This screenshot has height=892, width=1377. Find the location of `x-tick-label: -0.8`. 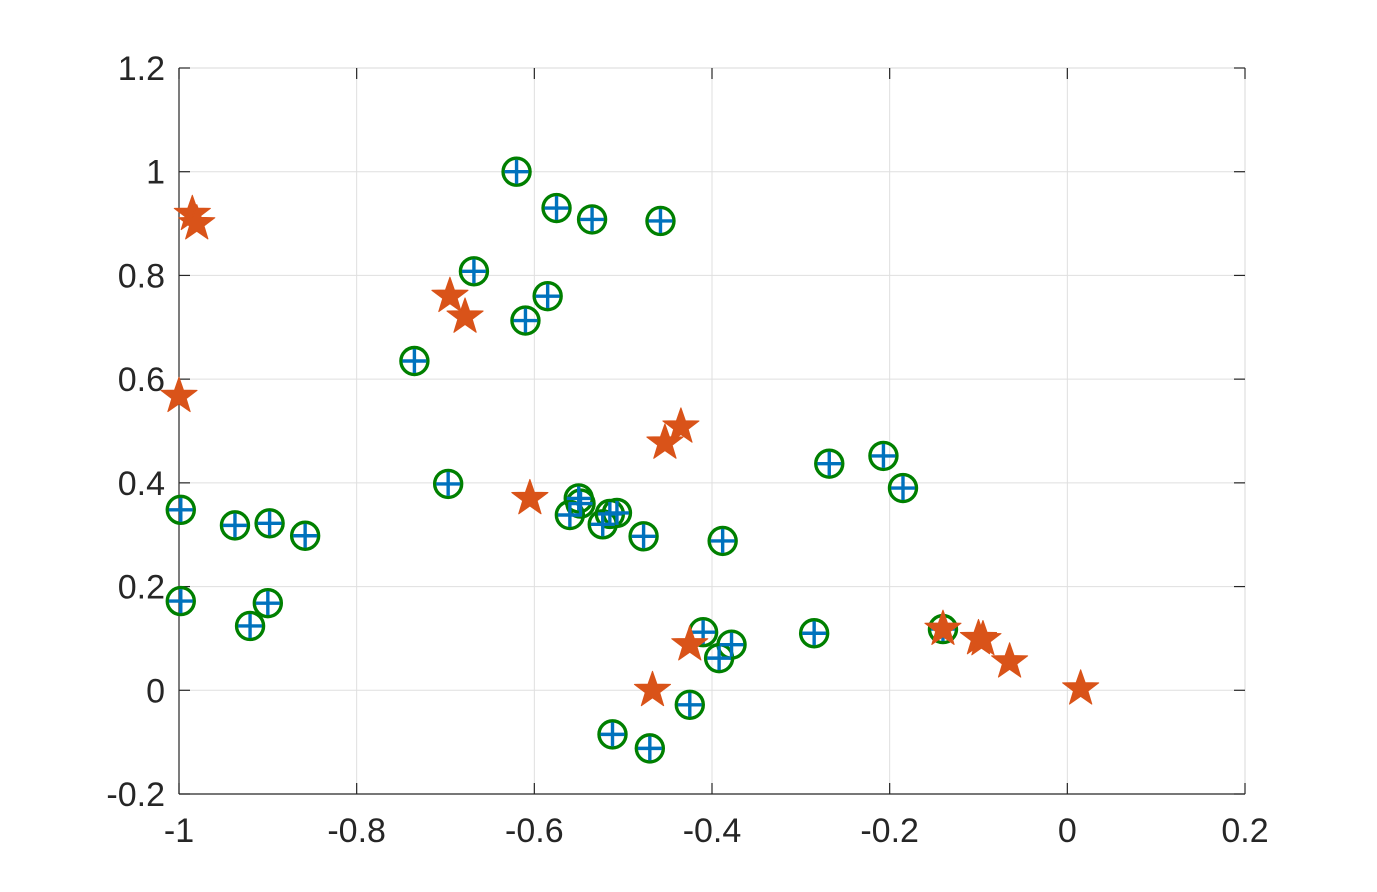

x-tick-label: -0.8 is located at coordinates (356, 831).